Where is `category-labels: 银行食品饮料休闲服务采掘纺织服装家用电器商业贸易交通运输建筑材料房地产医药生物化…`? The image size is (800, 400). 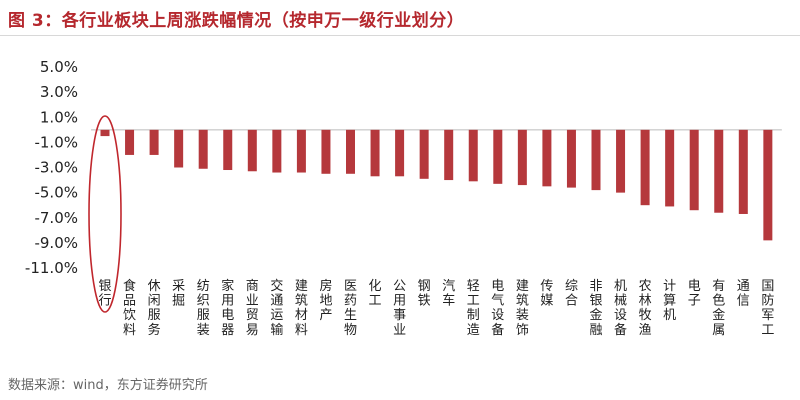
category-labels: 银行食品饮料休闲服务采掘纺织服装家用电器商业贸易交通运输建筑材料房地产医药生物化… is located at coordinates (436, 308).